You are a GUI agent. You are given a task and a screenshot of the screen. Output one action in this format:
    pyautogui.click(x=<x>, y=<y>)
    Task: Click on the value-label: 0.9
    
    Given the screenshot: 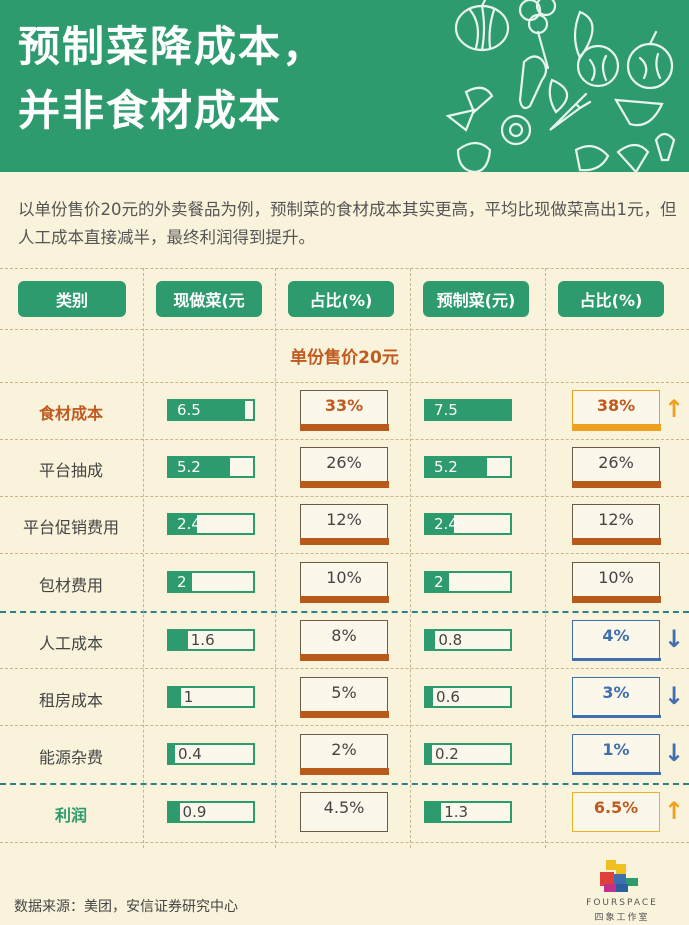 What is the action you would take?
    pyautogui.click(x=194, y=812)
    